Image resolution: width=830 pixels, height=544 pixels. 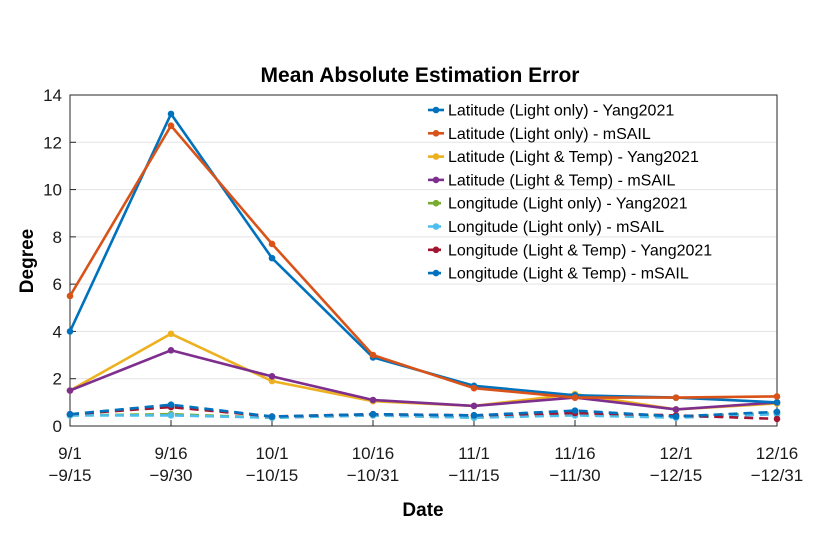 I want to click on y-tick-label: 4, so click(x=57, y=331).